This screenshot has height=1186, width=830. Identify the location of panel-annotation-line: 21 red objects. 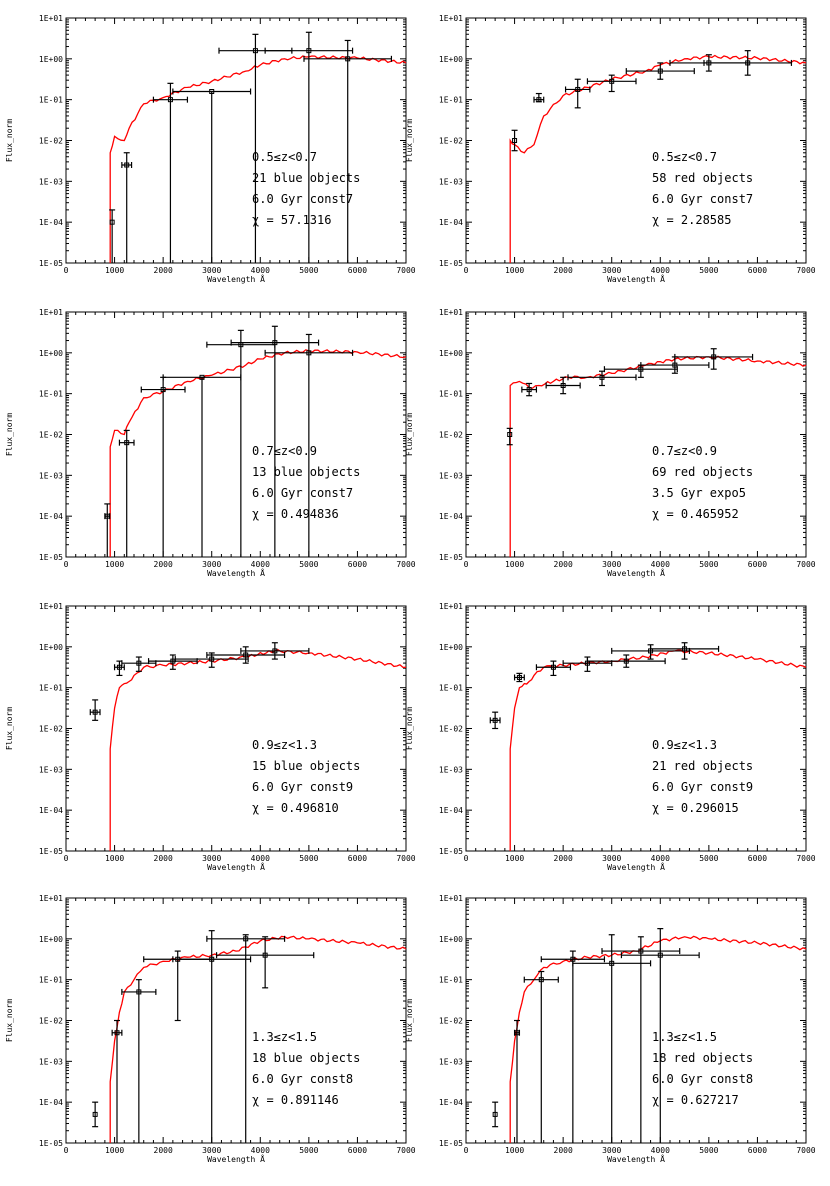
(702, 766).